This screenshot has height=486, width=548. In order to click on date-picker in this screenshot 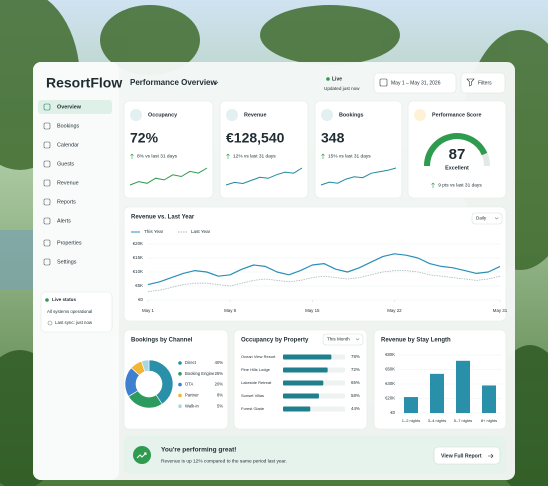, I will do `click(415, 83)`.